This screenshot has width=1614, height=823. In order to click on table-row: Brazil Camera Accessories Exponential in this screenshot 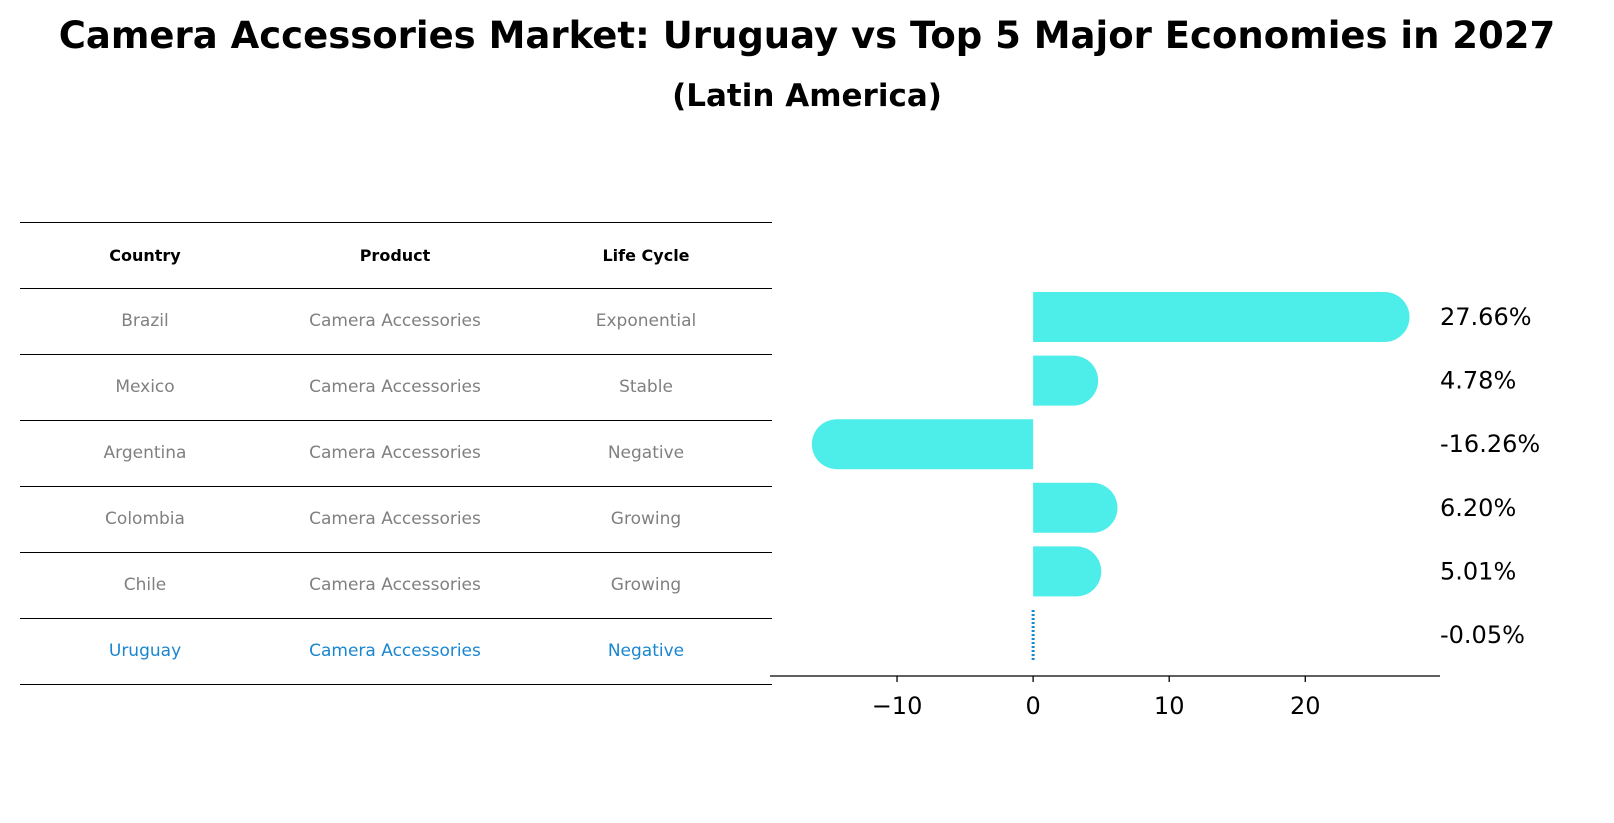, I will do `click(396, 321)`.